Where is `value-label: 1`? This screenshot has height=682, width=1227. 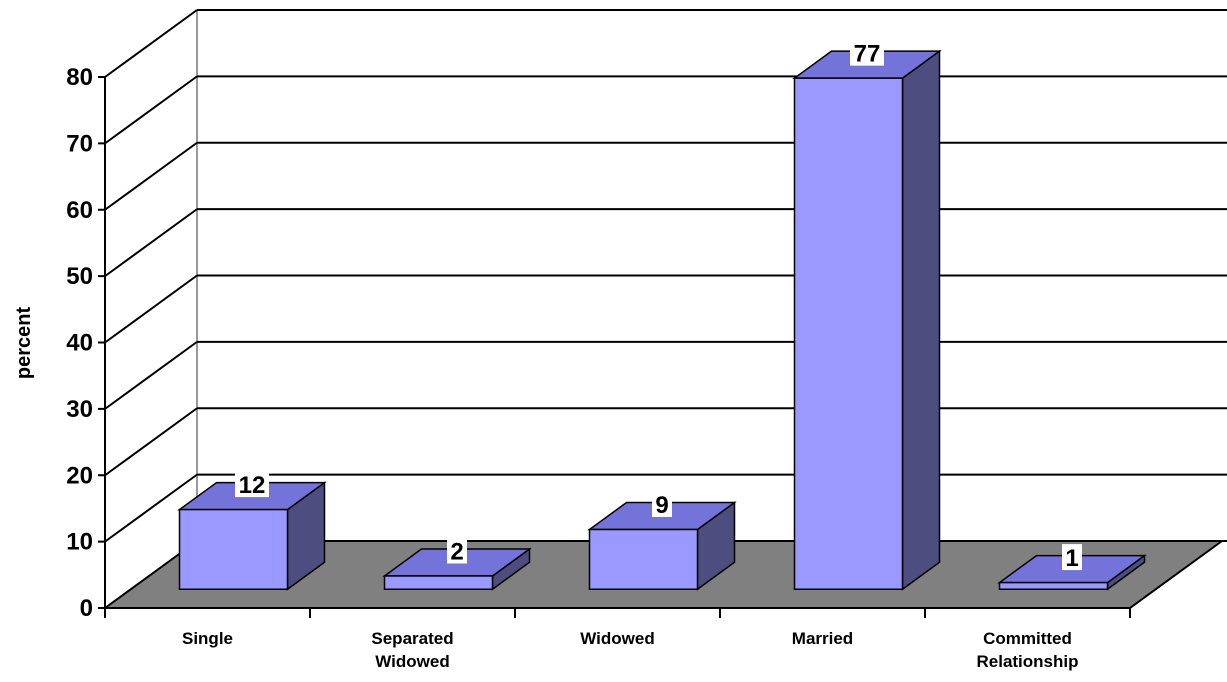 value-label: 1 is located at coordinates (1071, 558).